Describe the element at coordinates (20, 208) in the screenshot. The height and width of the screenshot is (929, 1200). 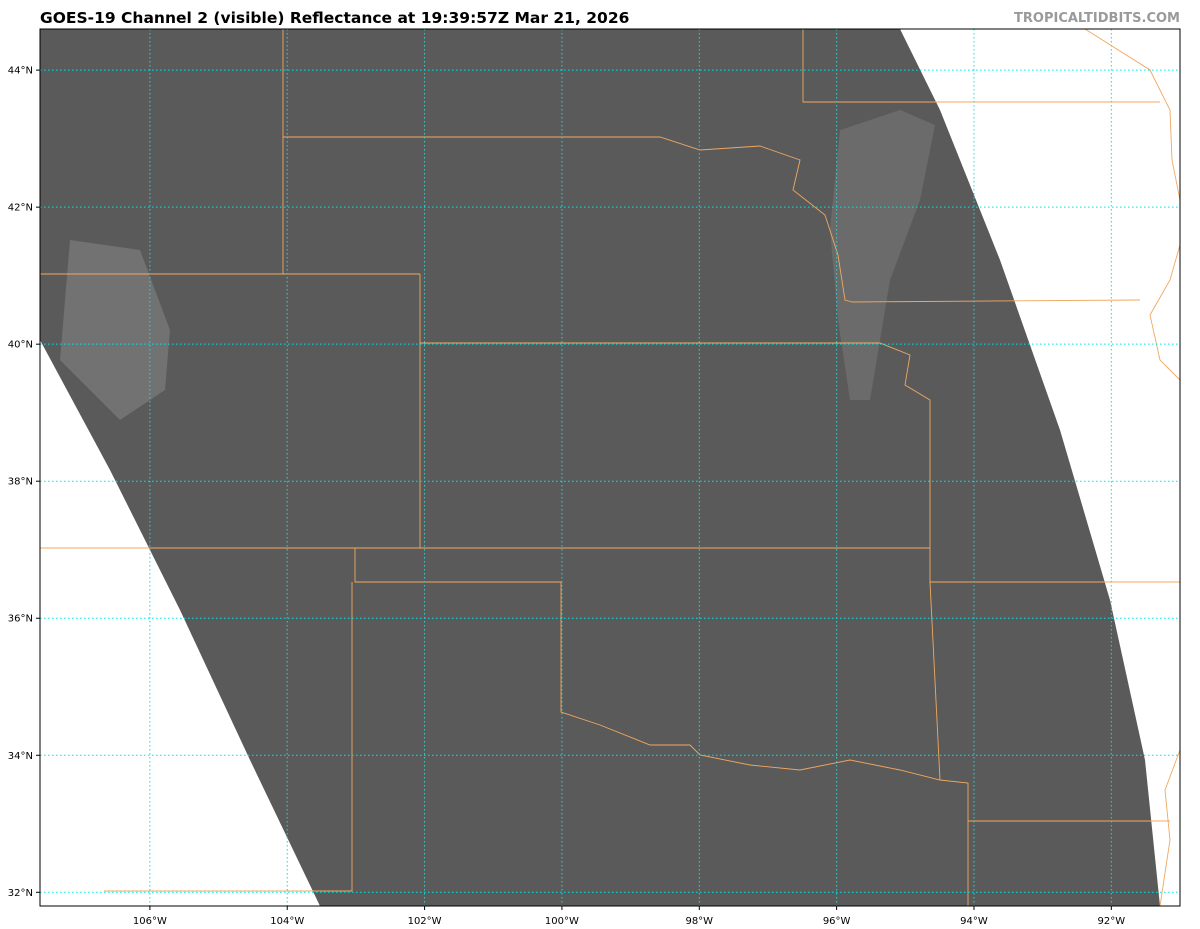
I see `lat-tick-label: 42°N` at that location.